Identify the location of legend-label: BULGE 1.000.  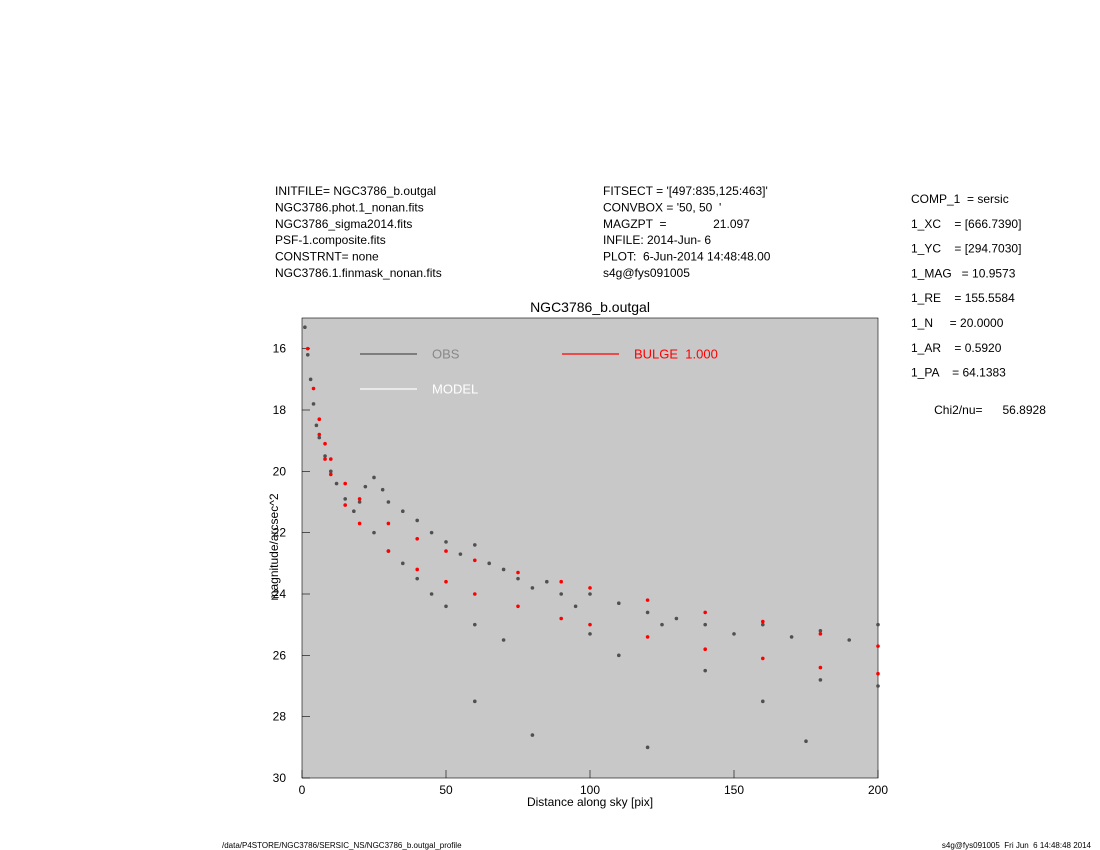
(676, 353).